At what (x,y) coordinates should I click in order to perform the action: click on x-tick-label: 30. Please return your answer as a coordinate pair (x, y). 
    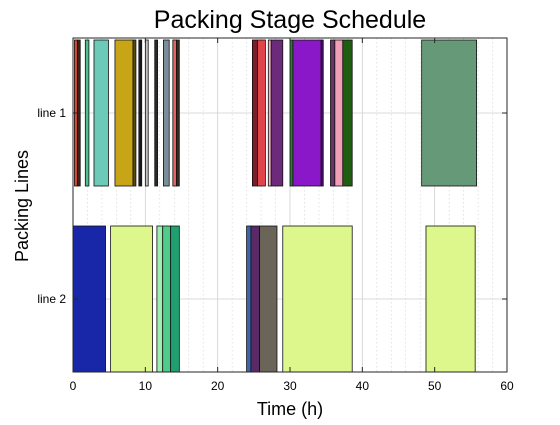
    Looking at the image, I should click on (290, 386).